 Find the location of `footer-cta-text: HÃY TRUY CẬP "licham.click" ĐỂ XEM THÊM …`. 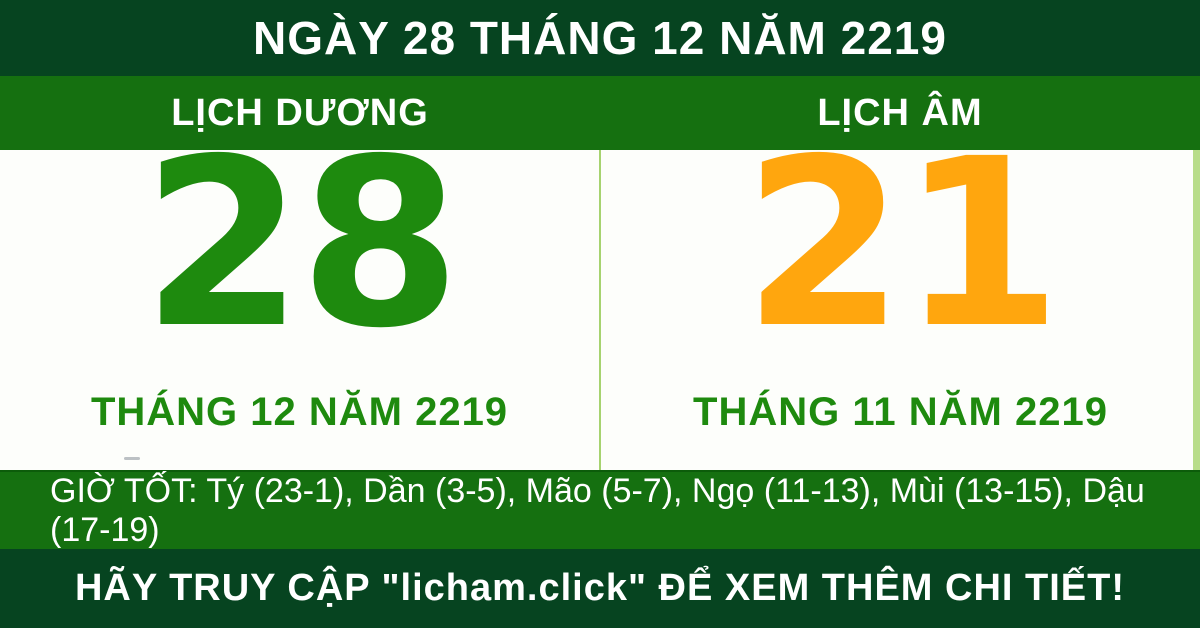

footer-cta-text: HÃY TRUY CẬP "licham.click" ĐỂ XEM THÊM … is located at coordinates (599, 588).